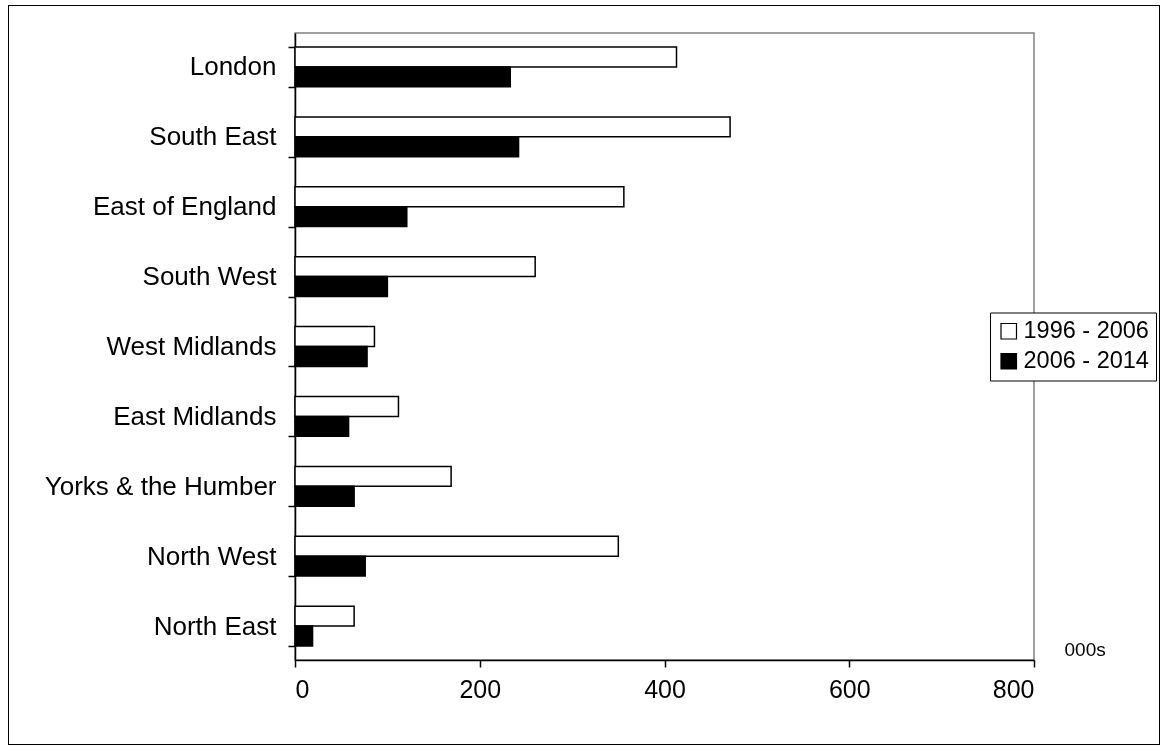 Image resolution: width=1167 pixels, height=755 pixels. What do you see at coordinates (1086, 330) in the screenshot?
I see `legend-label: 1996 - 2006` at bounding box center [1086, 330].